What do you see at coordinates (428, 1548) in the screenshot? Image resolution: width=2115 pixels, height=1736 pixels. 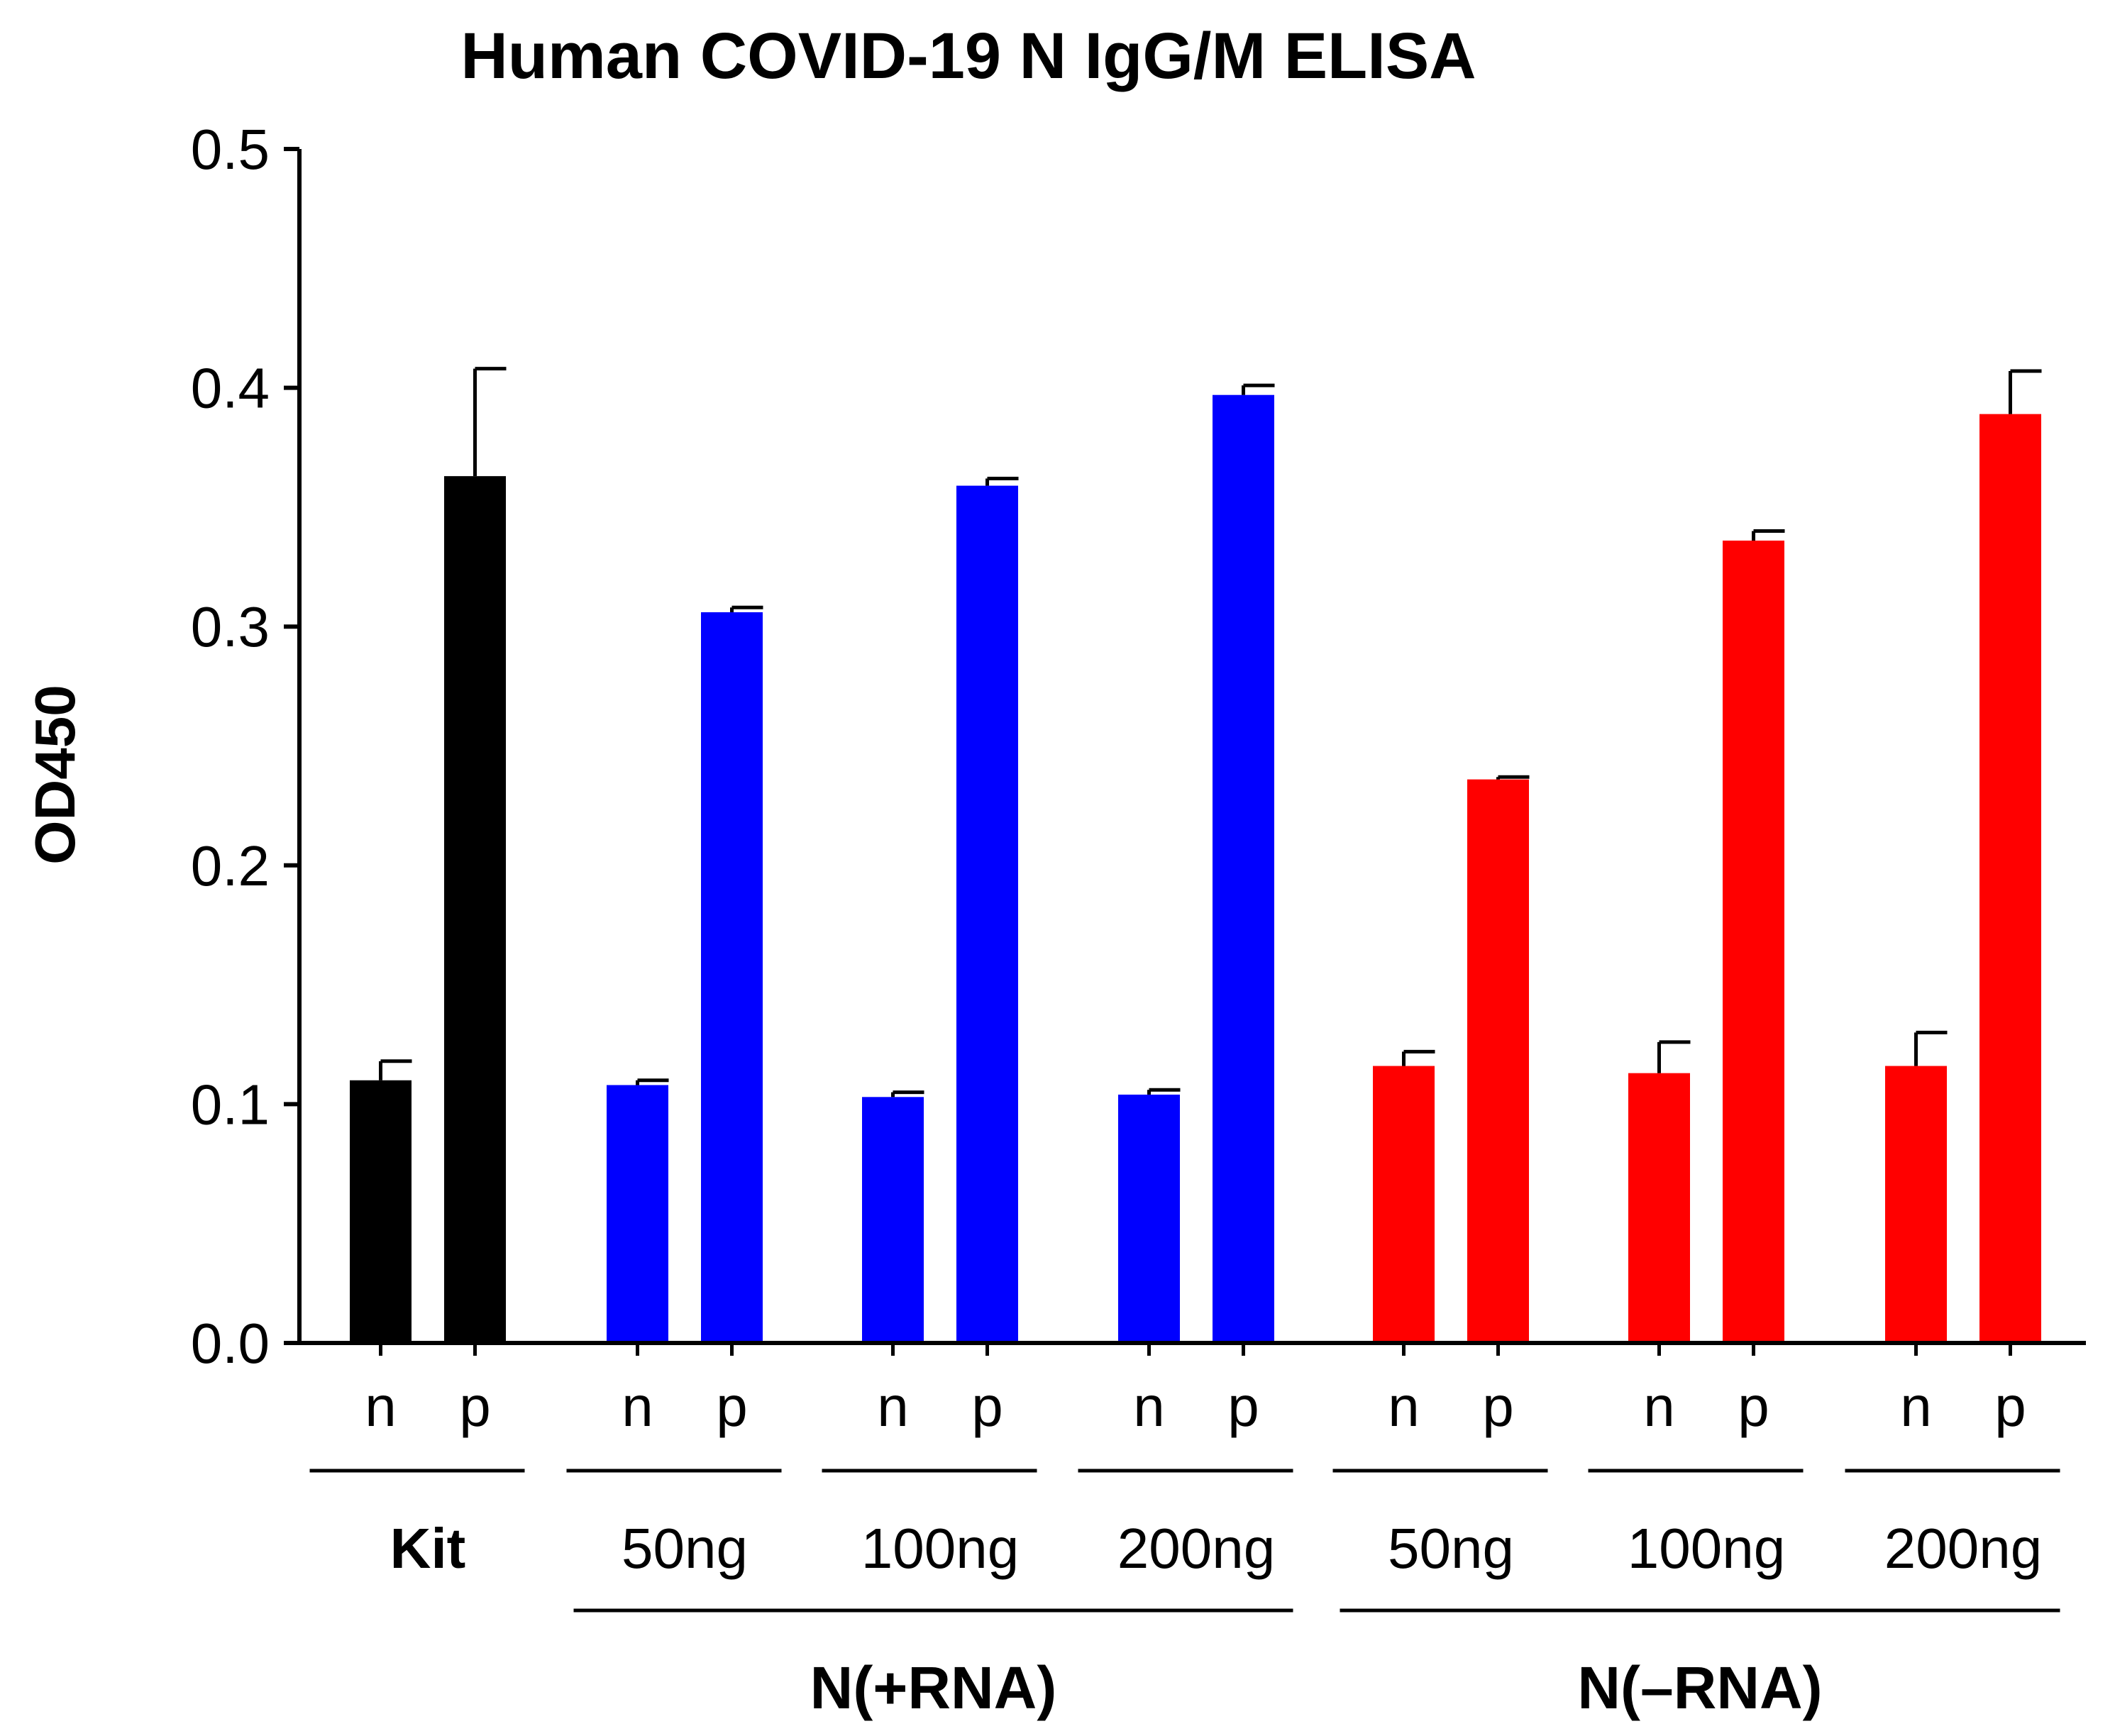 I see `group-label: Kit` at bounding box center [428, 1548].